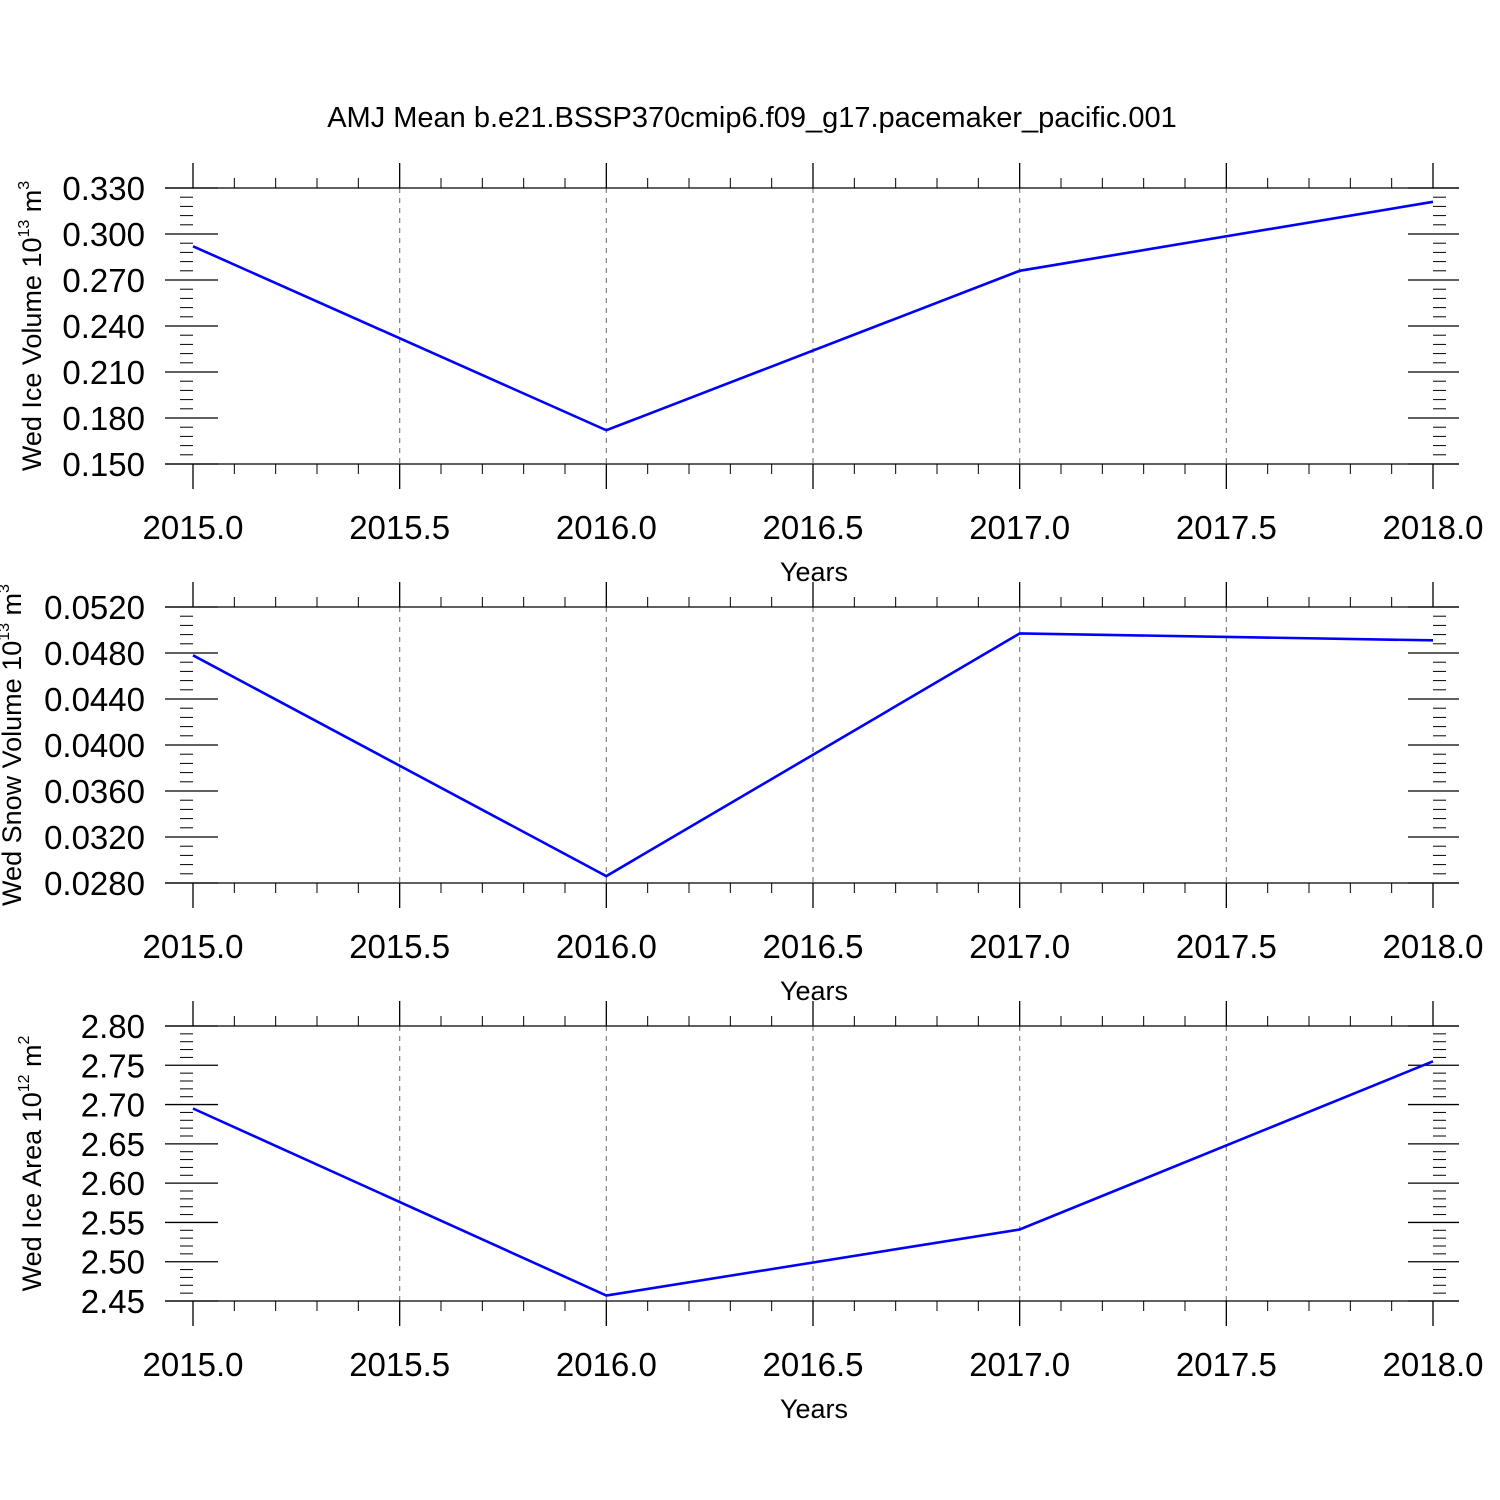  I want to click on y-tick-label: 0.0440, so click(94, 699).